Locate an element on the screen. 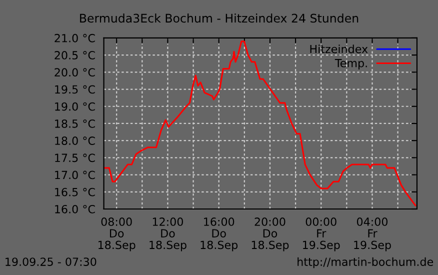 This screenshot has width=438, height=275. x-tick-label: 12:00 Do 18.Sep is located at coordinates (168, 235).